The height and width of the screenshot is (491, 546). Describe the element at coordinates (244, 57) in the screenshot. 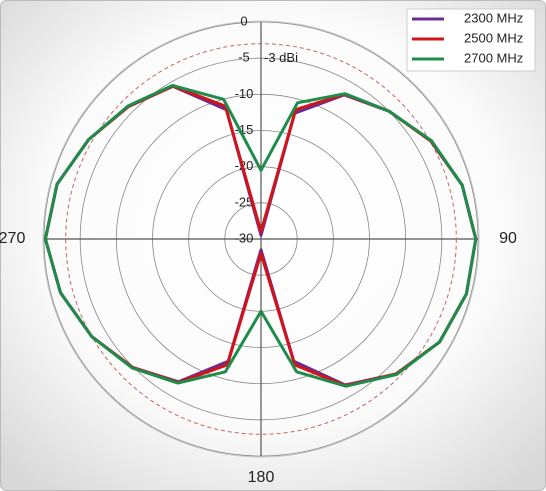

I see `r-tick-label: -5` at that location.